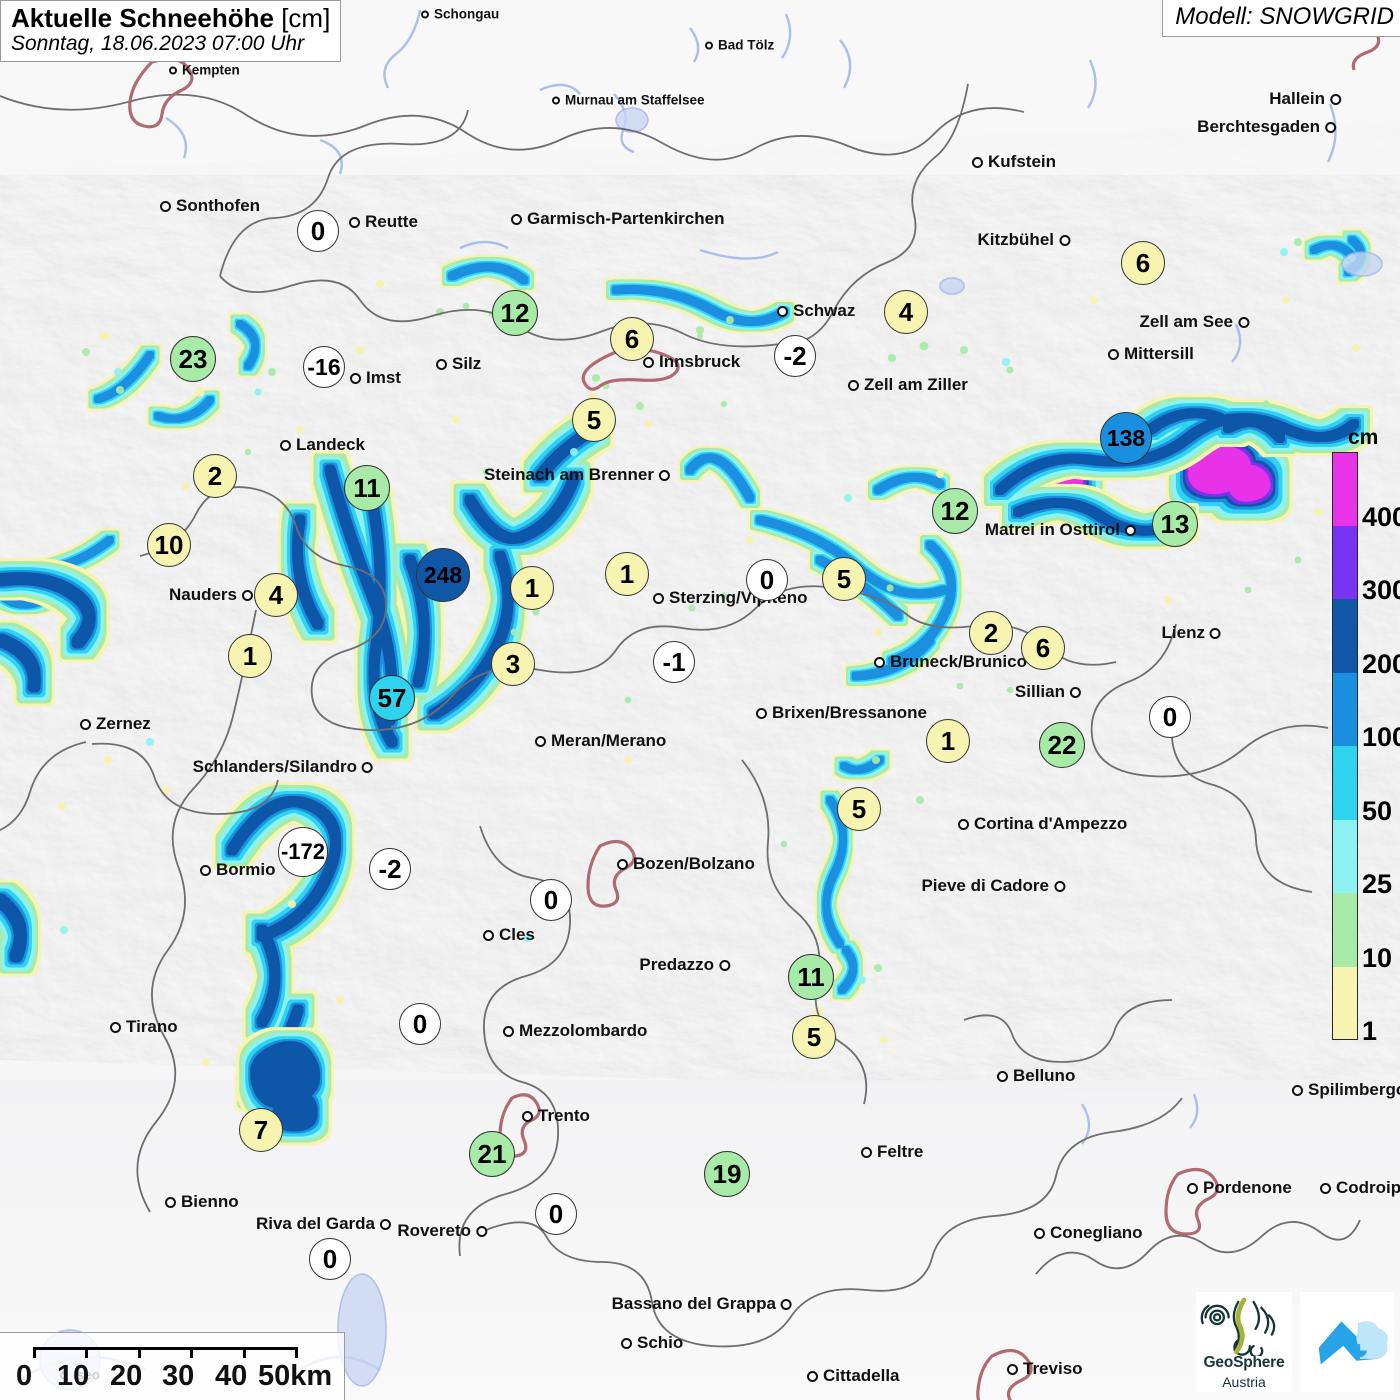  I want to click on station-value-bubble: 248, so click(443, 575).